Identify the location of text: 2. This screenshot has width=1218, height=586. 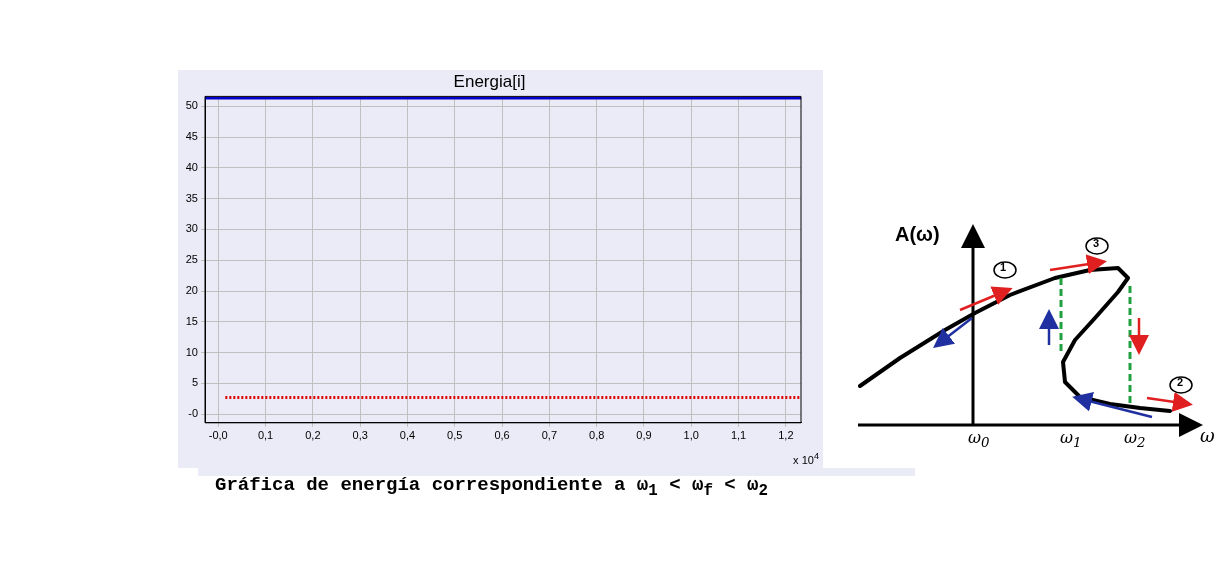
(1180, 382).